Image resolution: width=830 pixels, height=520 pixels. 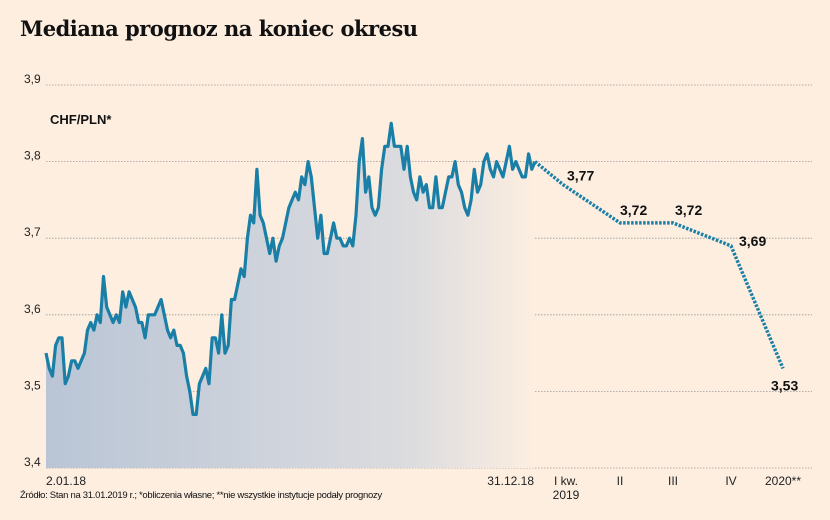 What do you see at coordinates (81, 119) in the screenshot?
I see `series-label: CHF/PLN*` at bounding box center [81, 119].